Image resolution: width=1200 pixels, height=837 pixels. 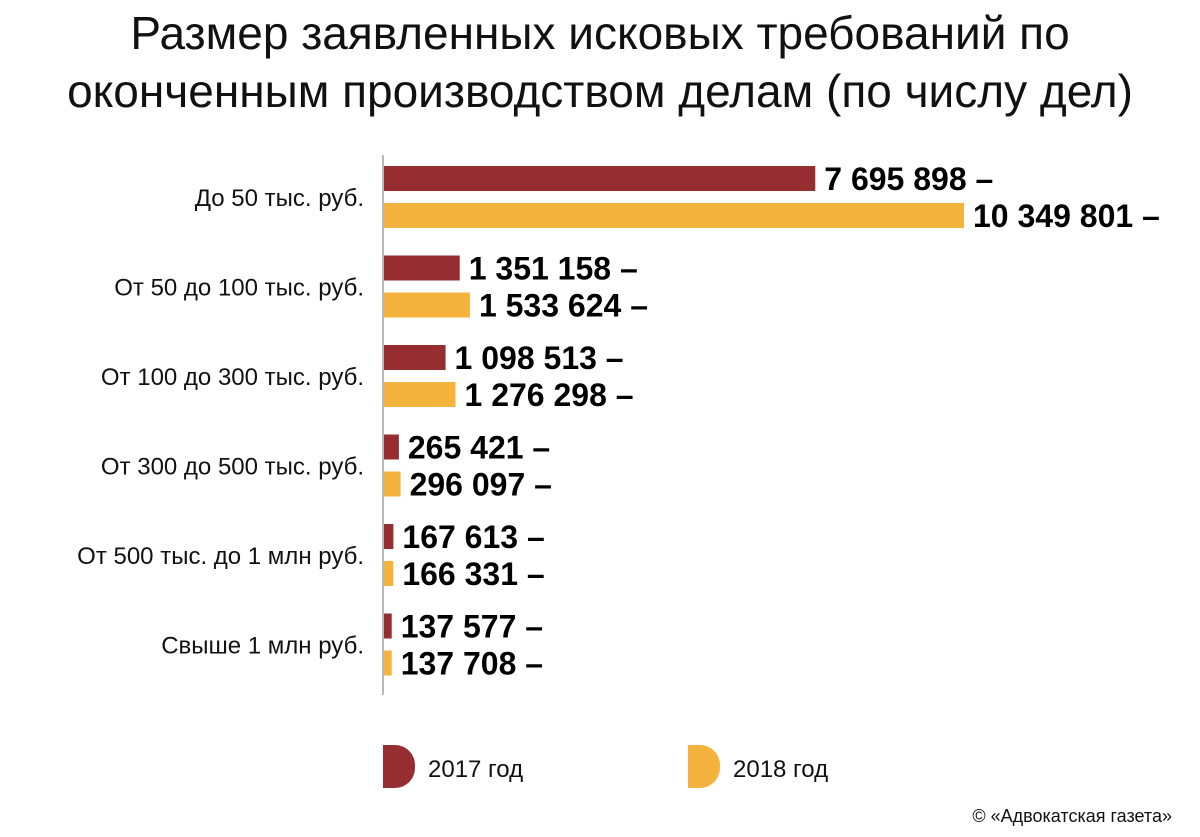 What do you see at coordinates (908, 179) in the screenshot?
I see `data-label: 7 695 898 –` at bounding box center [908, 179].